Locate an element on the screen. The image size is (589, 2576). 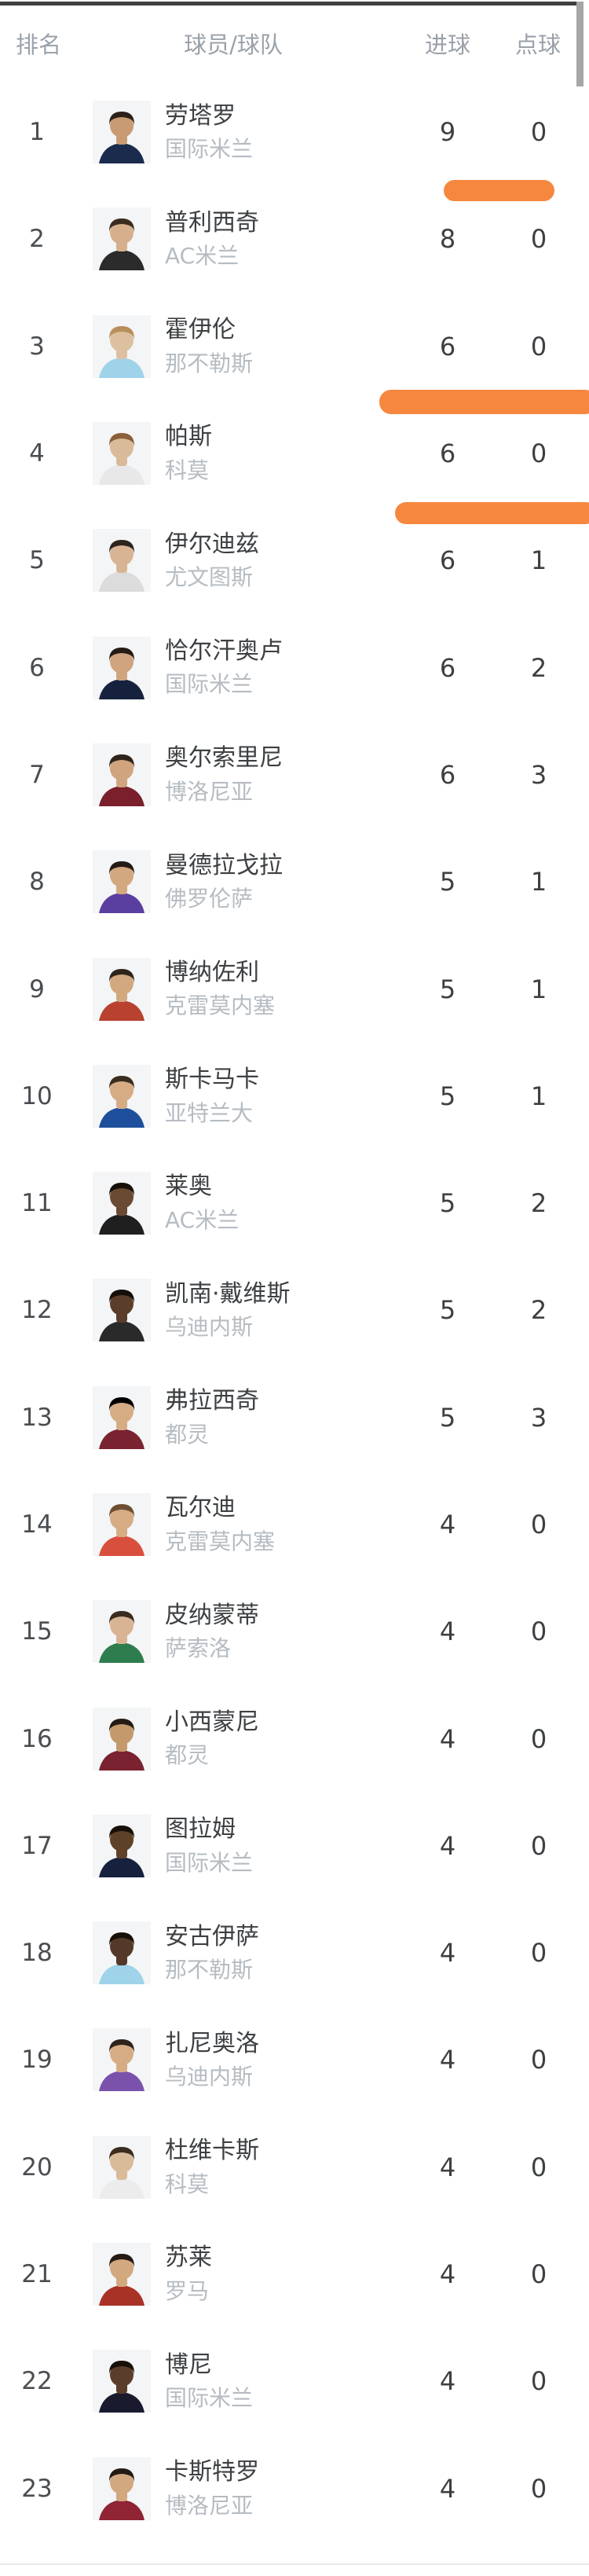
goals-value: 6 is located at coordinates (447, 346).